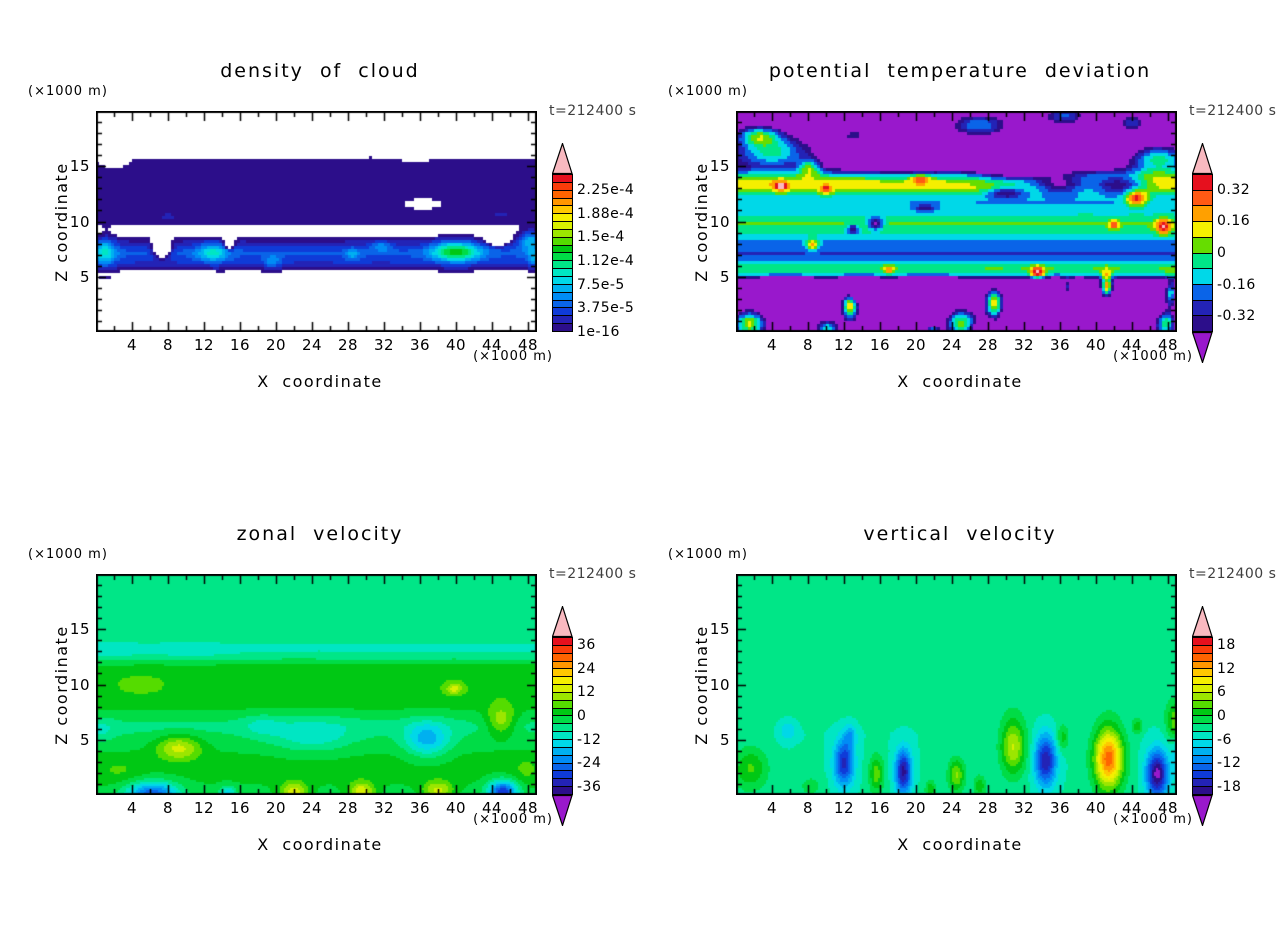  Describe the element at coordinates (1226, 644) in the screenshot. I see `colorbar-tick-label: 18` at that location.